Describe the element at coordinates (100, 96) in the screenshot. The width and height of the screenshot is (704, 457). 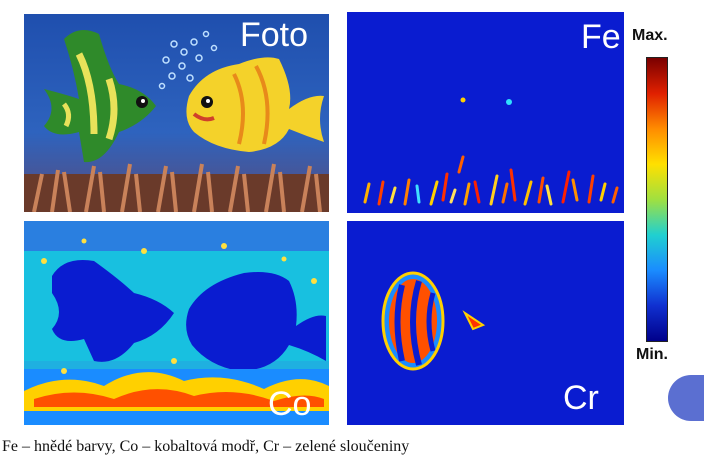
I see `green-fish` at that location.